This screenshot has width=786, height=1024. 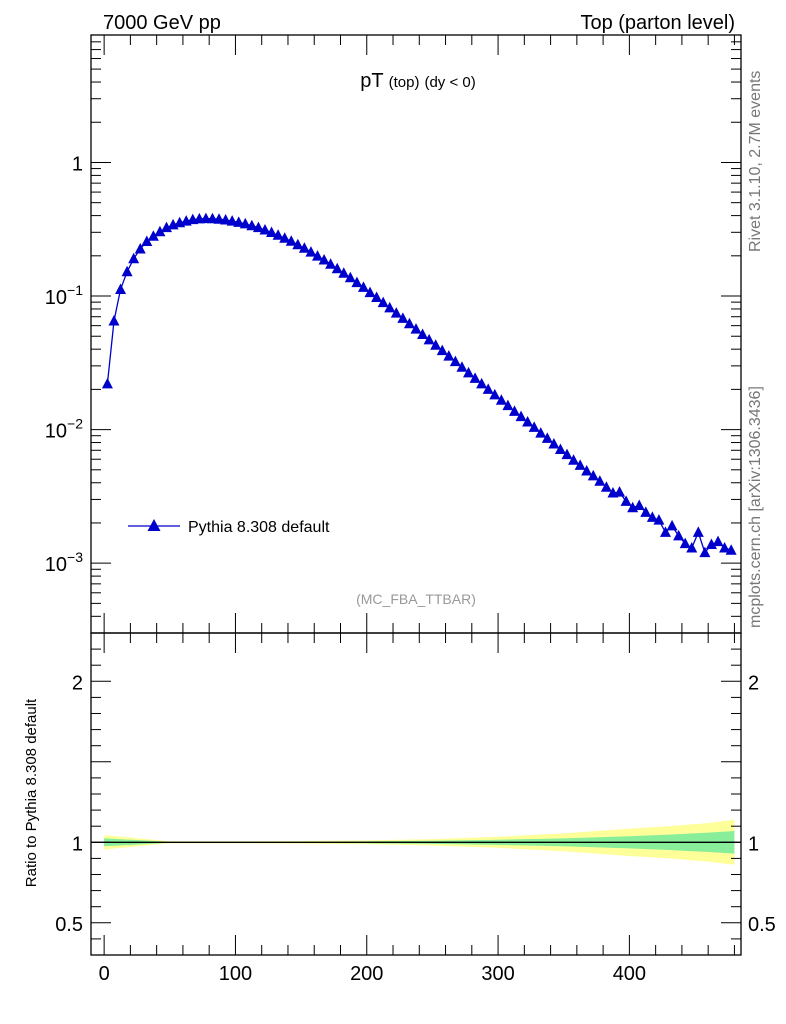 I want to click on ratio-ylabel: Ratio to Pythia 8.308 default, so click(x=31, y=792).